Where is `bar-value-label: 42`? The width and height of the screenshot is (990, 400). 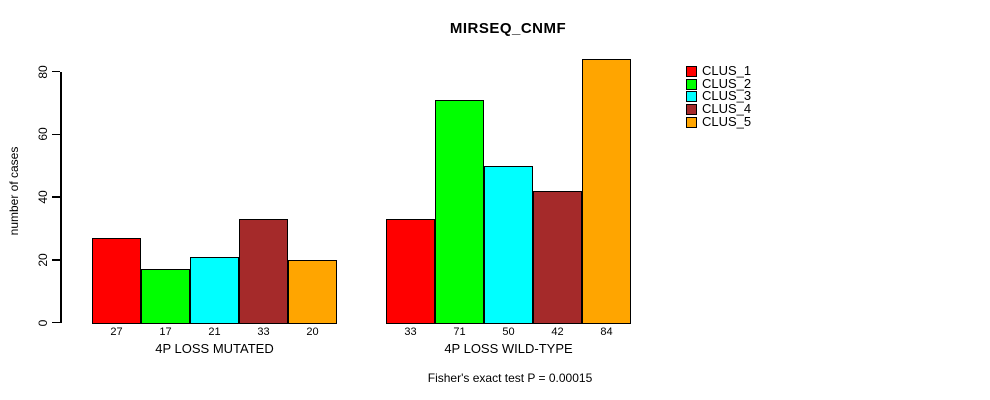
bar-value-label: 42 is located at coordinates (557, 332).